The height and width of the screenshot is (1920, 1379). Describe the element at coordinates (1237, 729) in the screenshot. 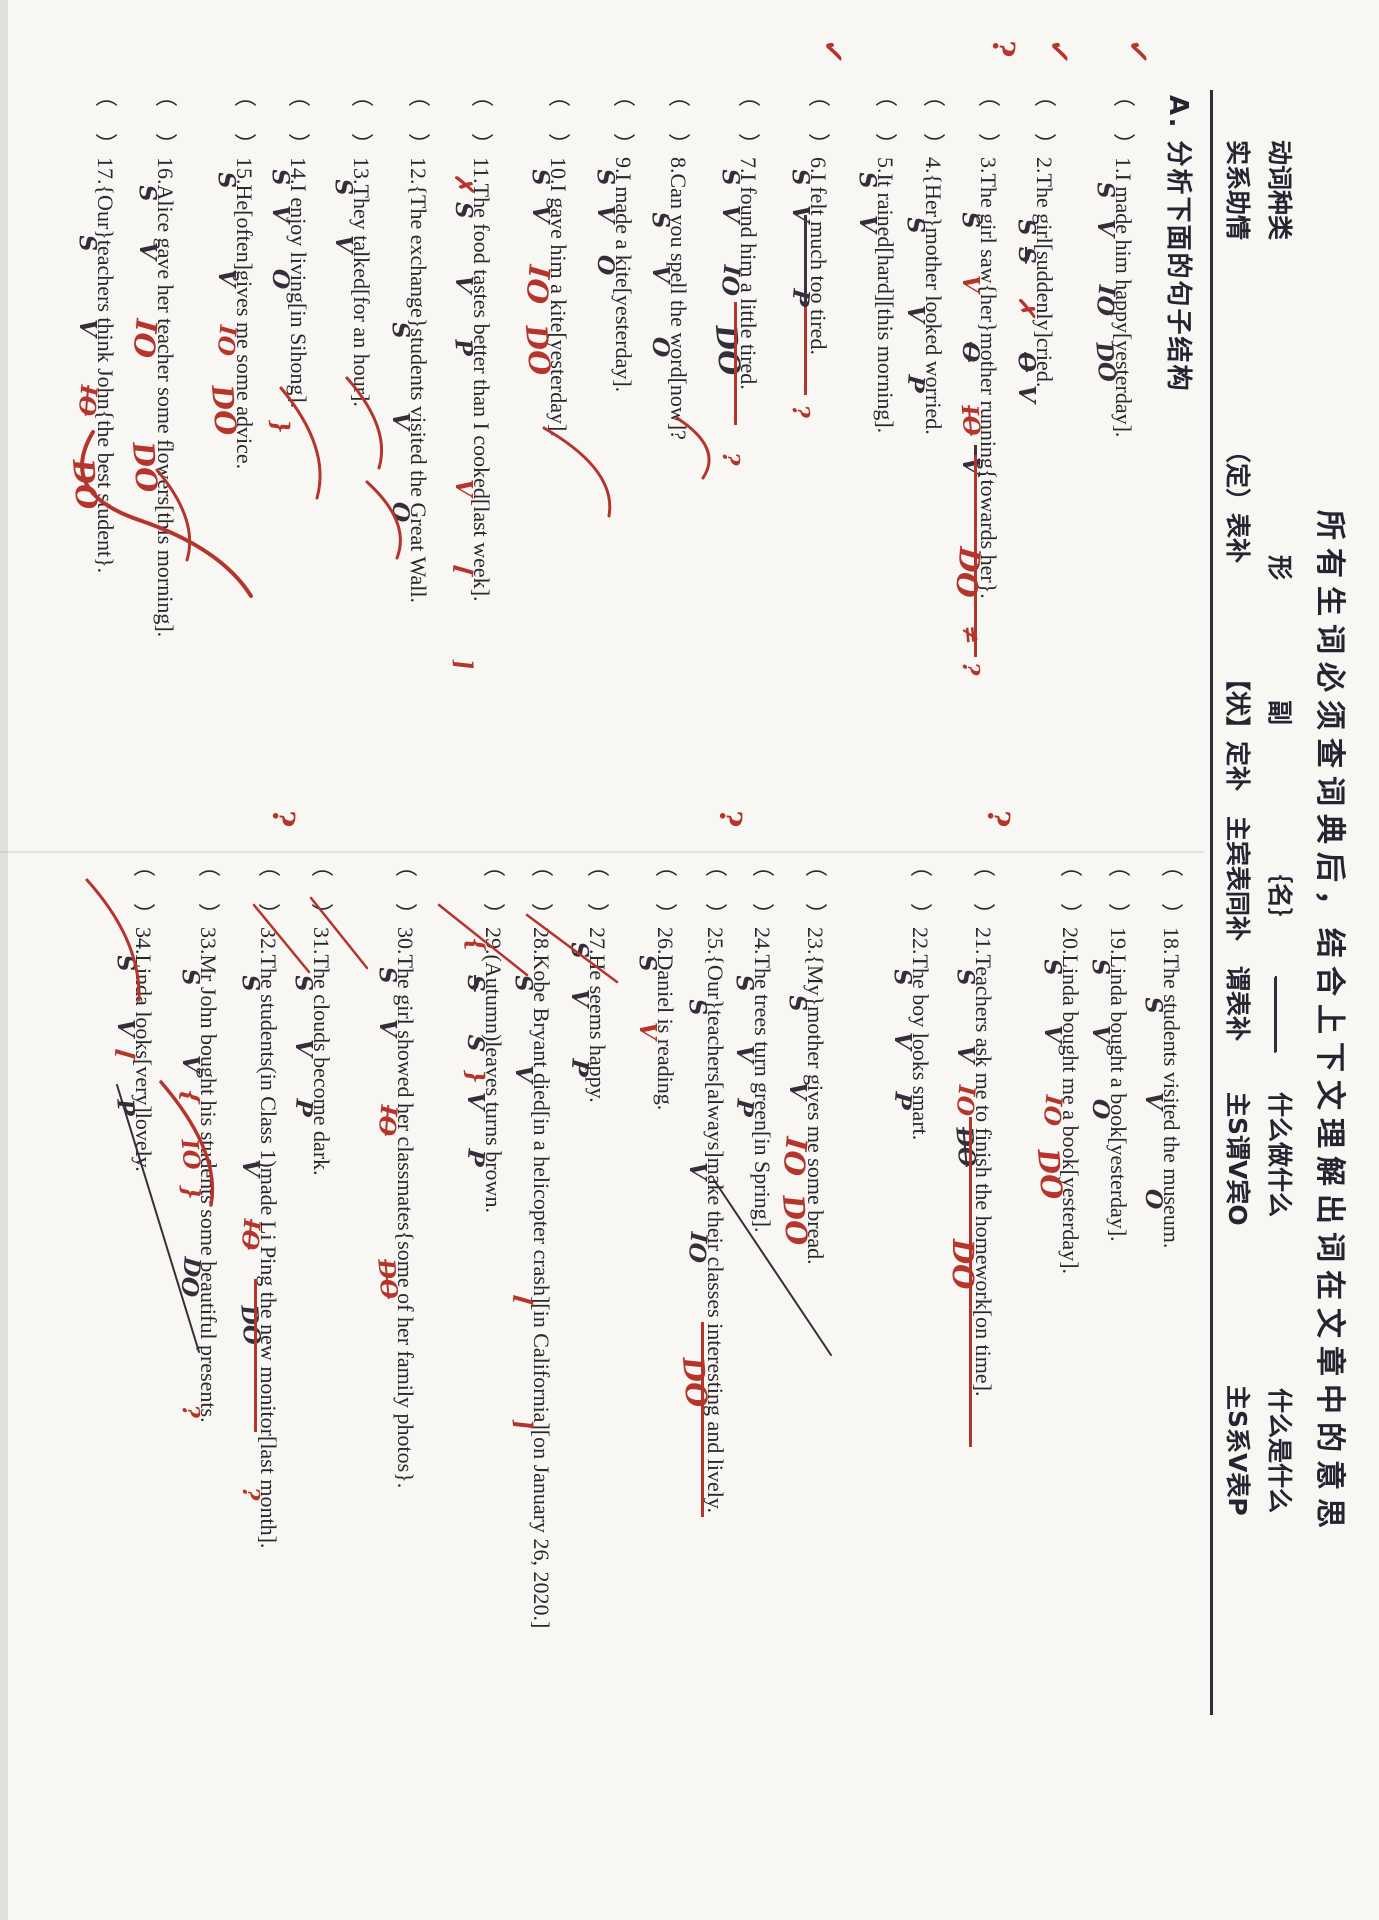

I see `header-term: 【状】定补` at that location.